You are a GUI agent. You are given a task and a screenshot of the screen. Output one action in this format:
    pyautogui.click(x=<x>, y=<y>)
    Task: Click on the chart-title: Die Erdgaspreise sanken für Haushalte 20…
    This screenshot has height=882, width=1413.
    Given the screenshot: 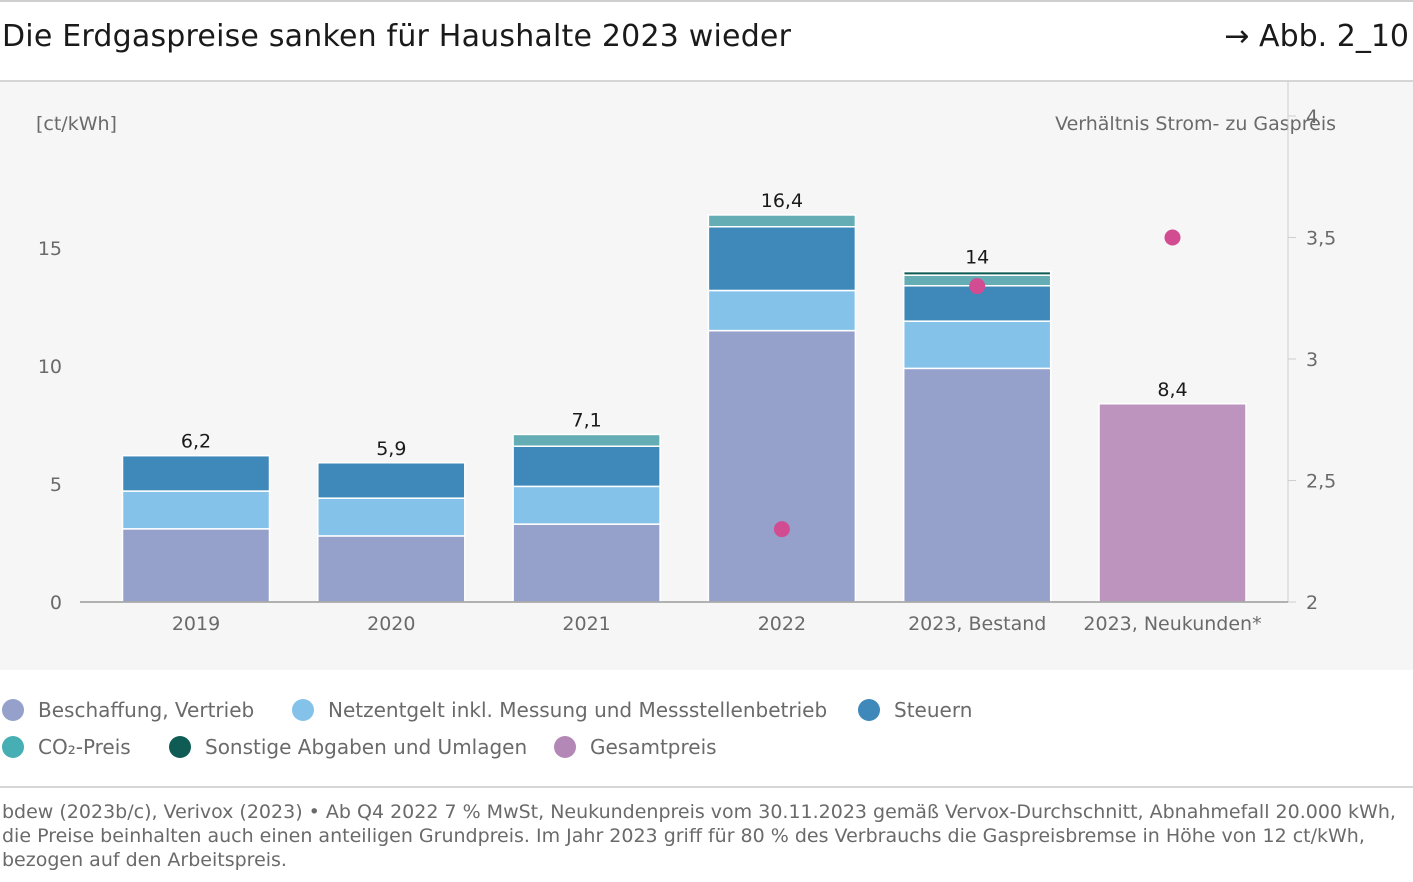 What is the action you would take?
    pyautogui.click(x=397, y=36)
    